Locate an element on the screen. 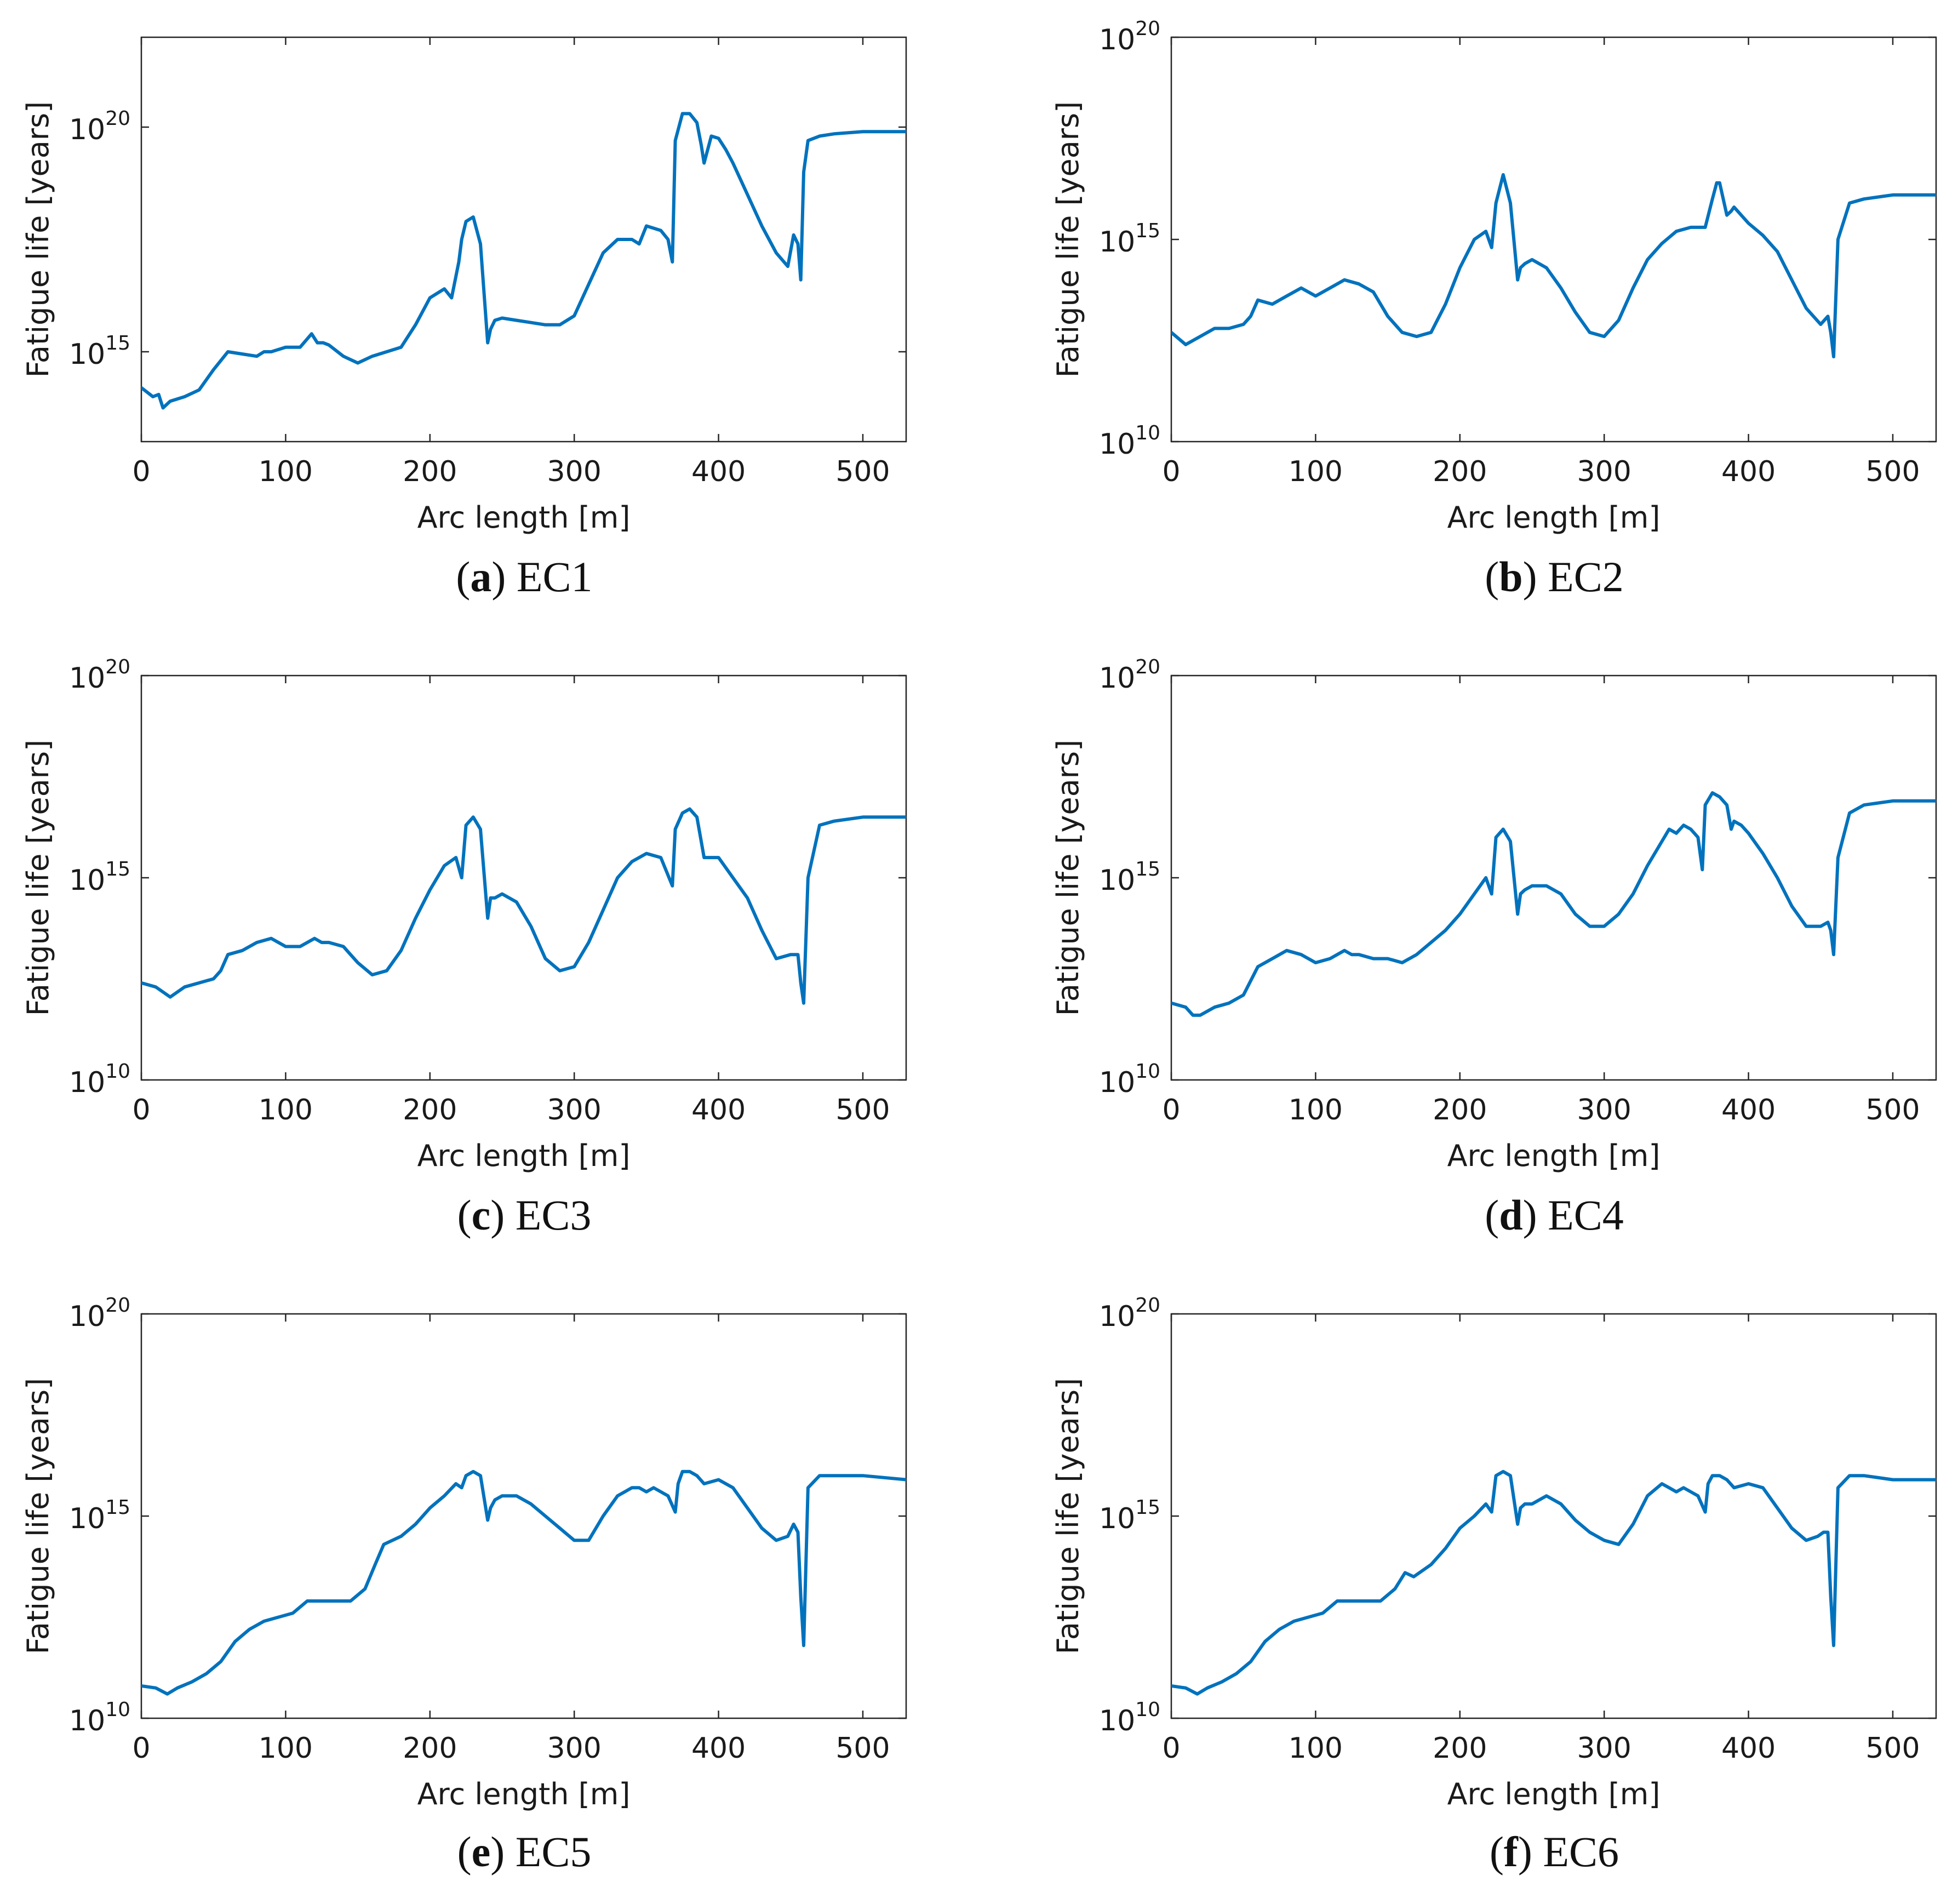 This screenshot has width=1958, height=1904. caption-f: (f) EC6 is located at coordinates (1554, 1852).